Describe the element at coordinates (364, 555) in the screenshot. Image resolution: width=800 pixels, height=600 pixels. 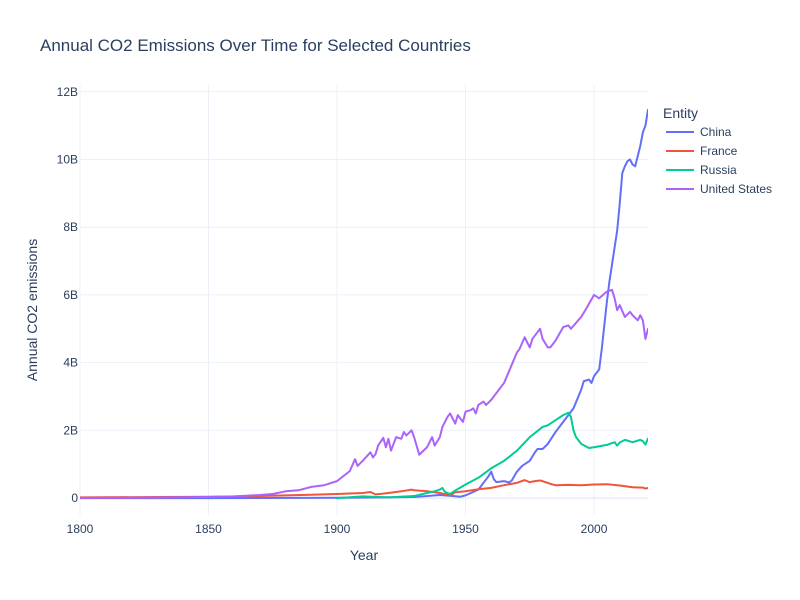
I see `x-axis-title: Year` at that location.